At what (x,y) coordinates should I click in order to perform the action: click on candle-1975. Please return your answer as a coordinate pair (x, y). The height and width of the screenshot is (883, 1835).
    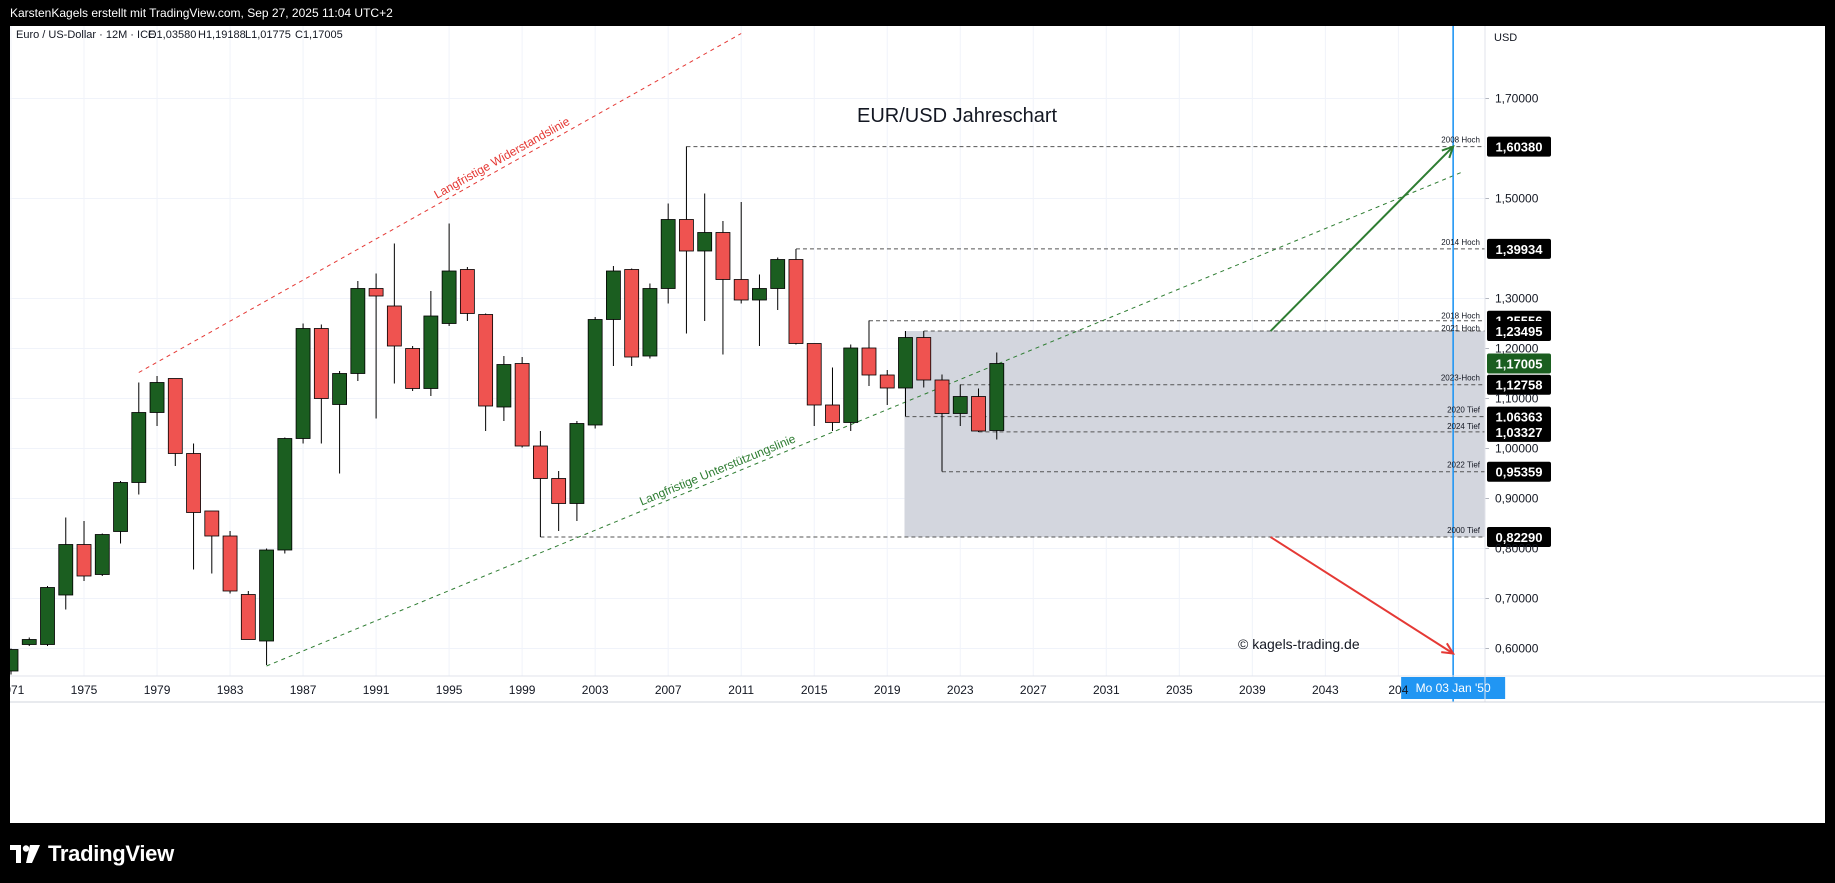
    Looking at the image, I should click on (84, 551).